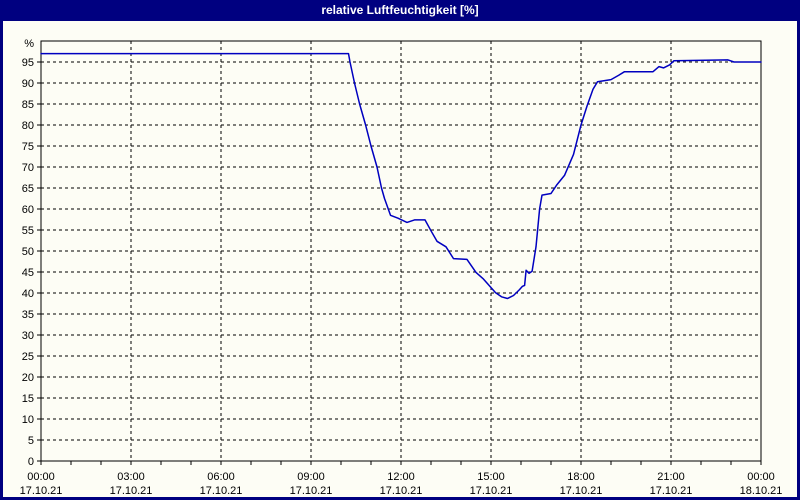 This screenshot has width=800, height=500. What do you see at coordinates (28, 189) in the screenshot?
I see `y-tick-label: 65` at bounding box center [28, 189].